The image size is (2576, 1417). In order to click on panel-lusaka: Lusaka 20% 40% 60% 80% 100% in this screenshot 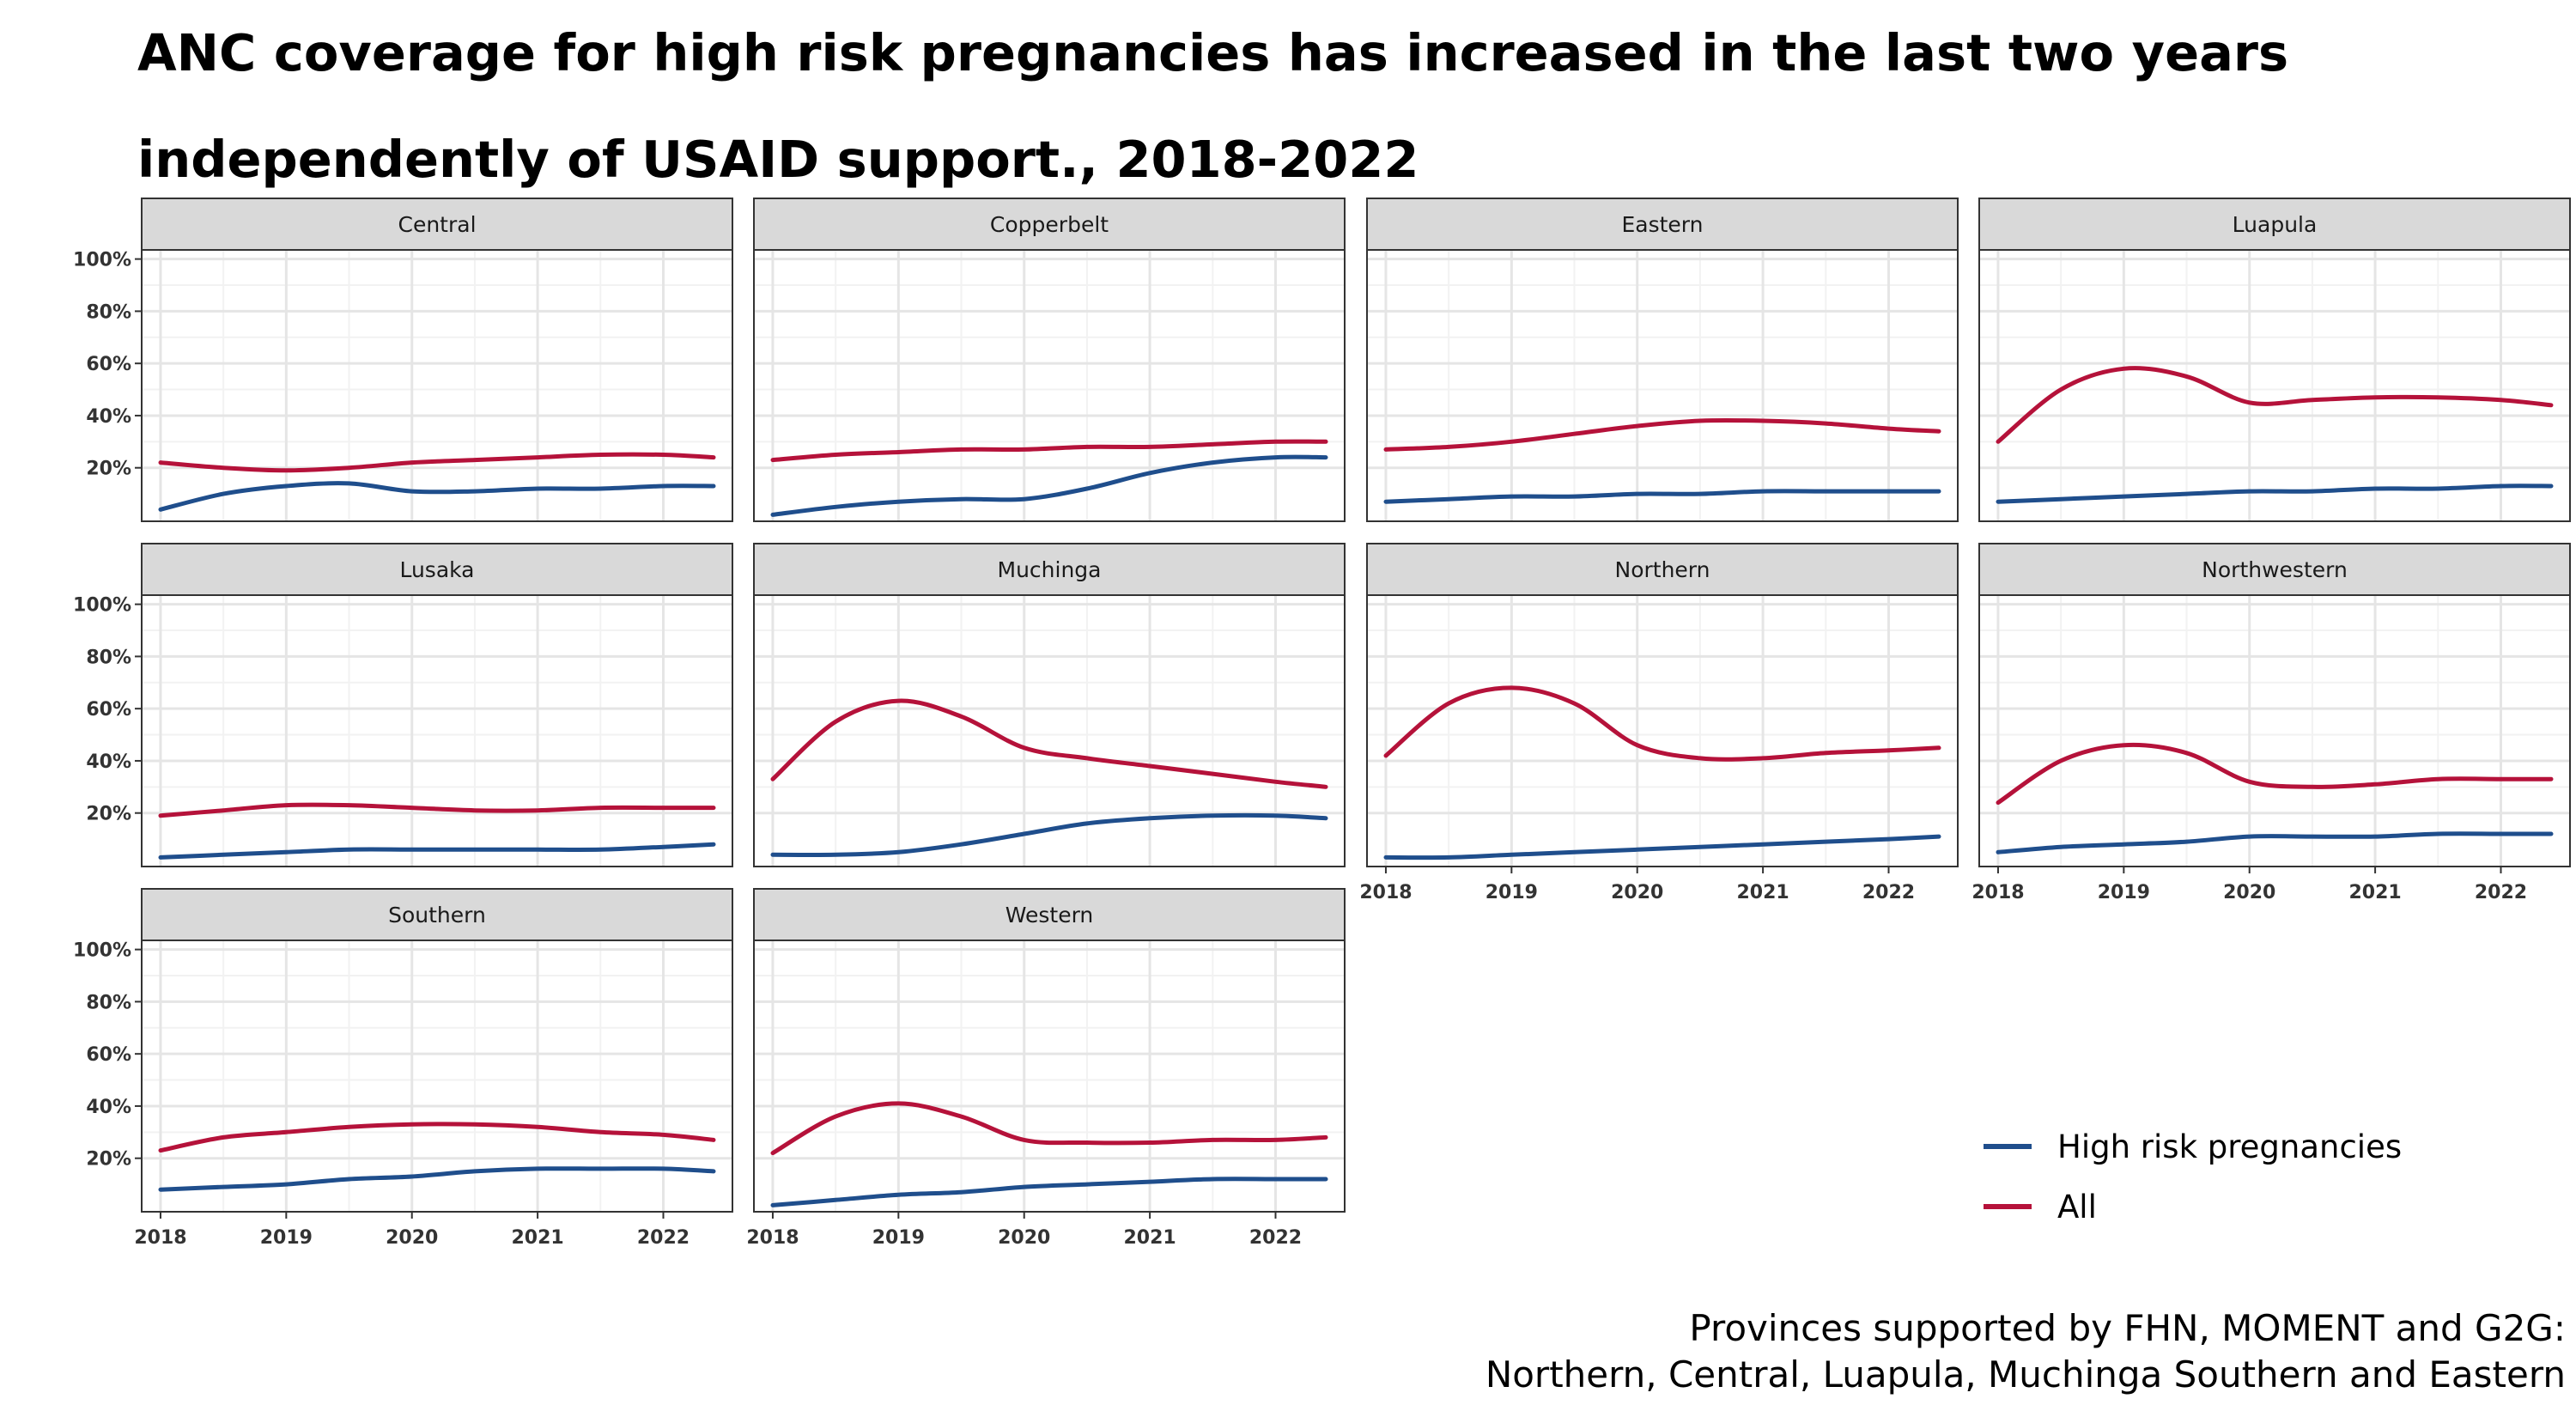, I will do `click(403, 705)`.